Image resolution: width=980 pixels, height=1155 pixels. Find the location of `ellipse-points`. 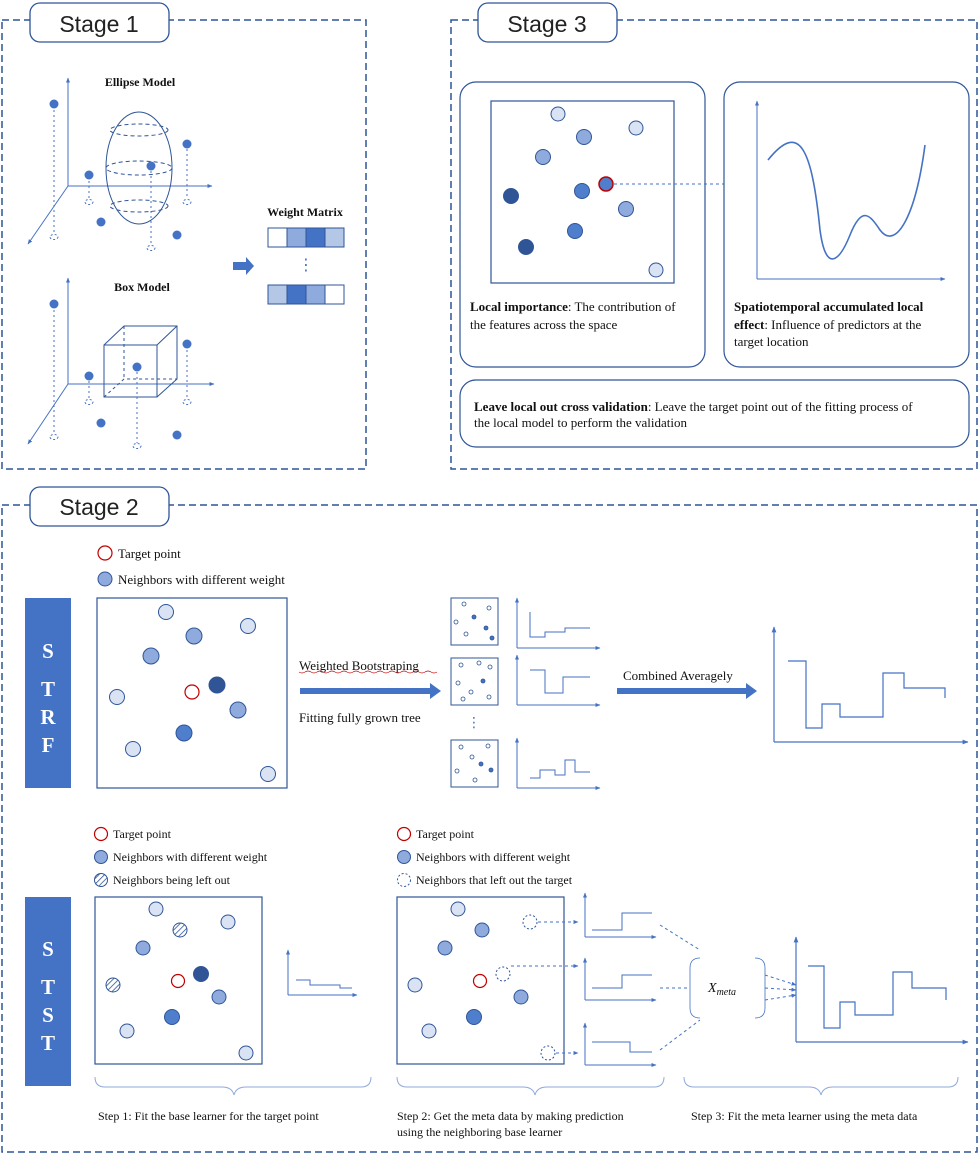

ellipse-points is located at coordinates (120, 169).